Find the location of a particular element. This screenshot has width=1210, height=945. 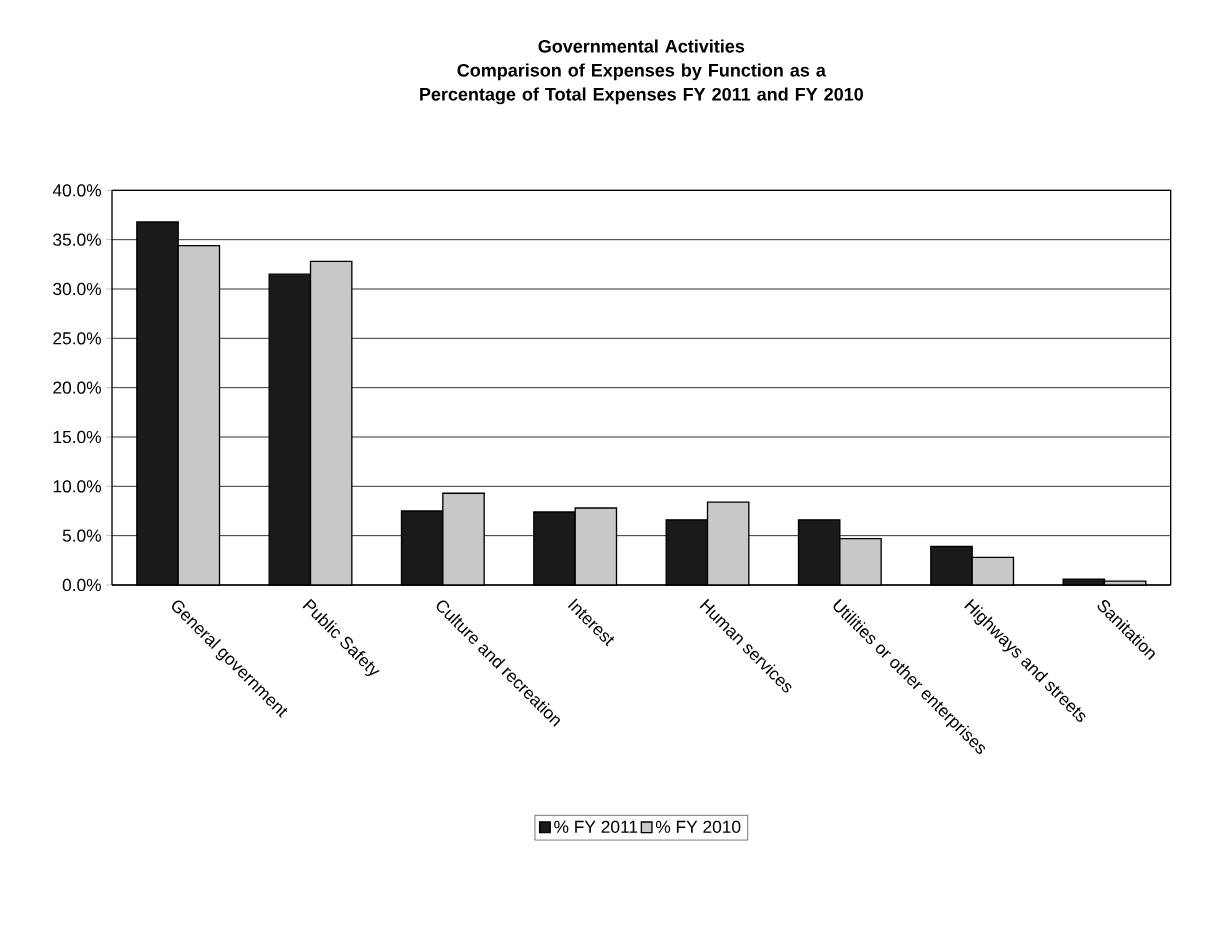

y-tick-label: 40.0% is located at coordinates (76, 190).